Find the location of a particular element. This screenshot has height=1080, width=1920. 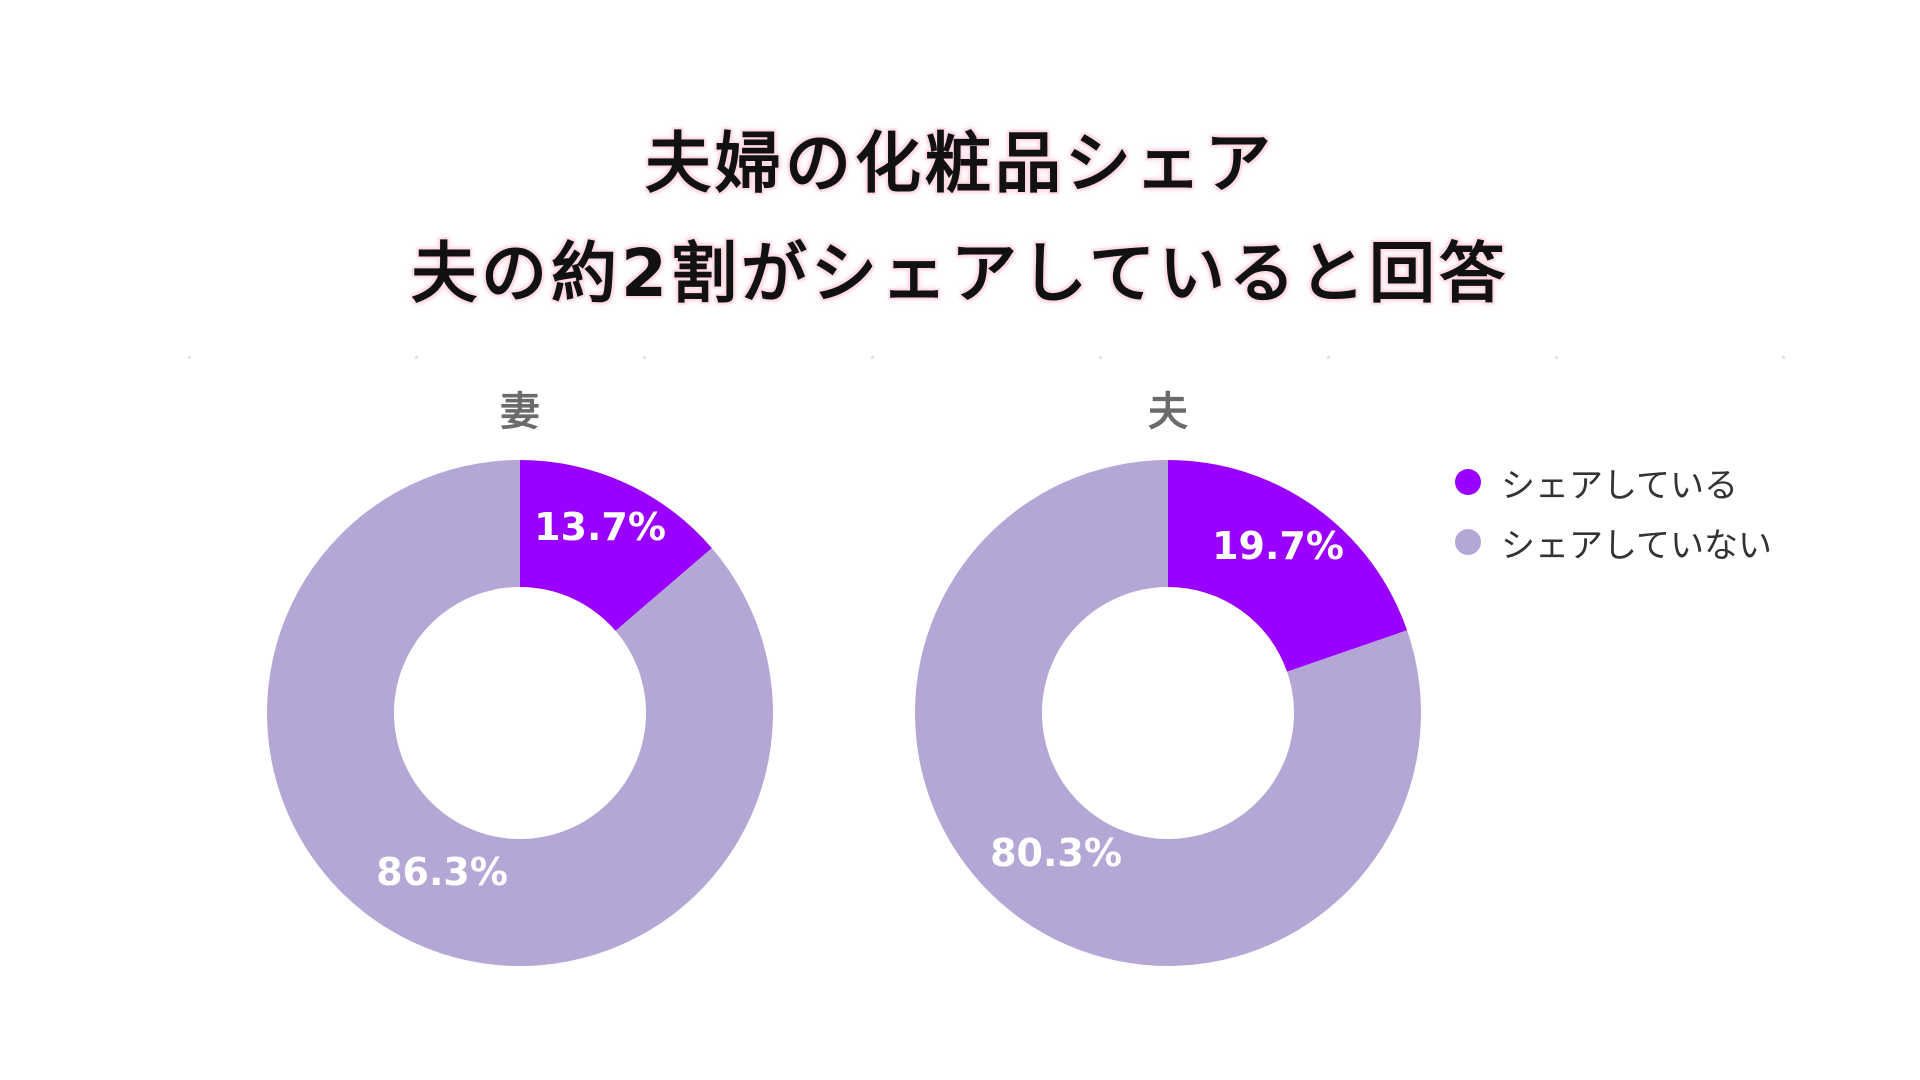

legend-label-share: シェアしている is located at coordinates (1619, 485).